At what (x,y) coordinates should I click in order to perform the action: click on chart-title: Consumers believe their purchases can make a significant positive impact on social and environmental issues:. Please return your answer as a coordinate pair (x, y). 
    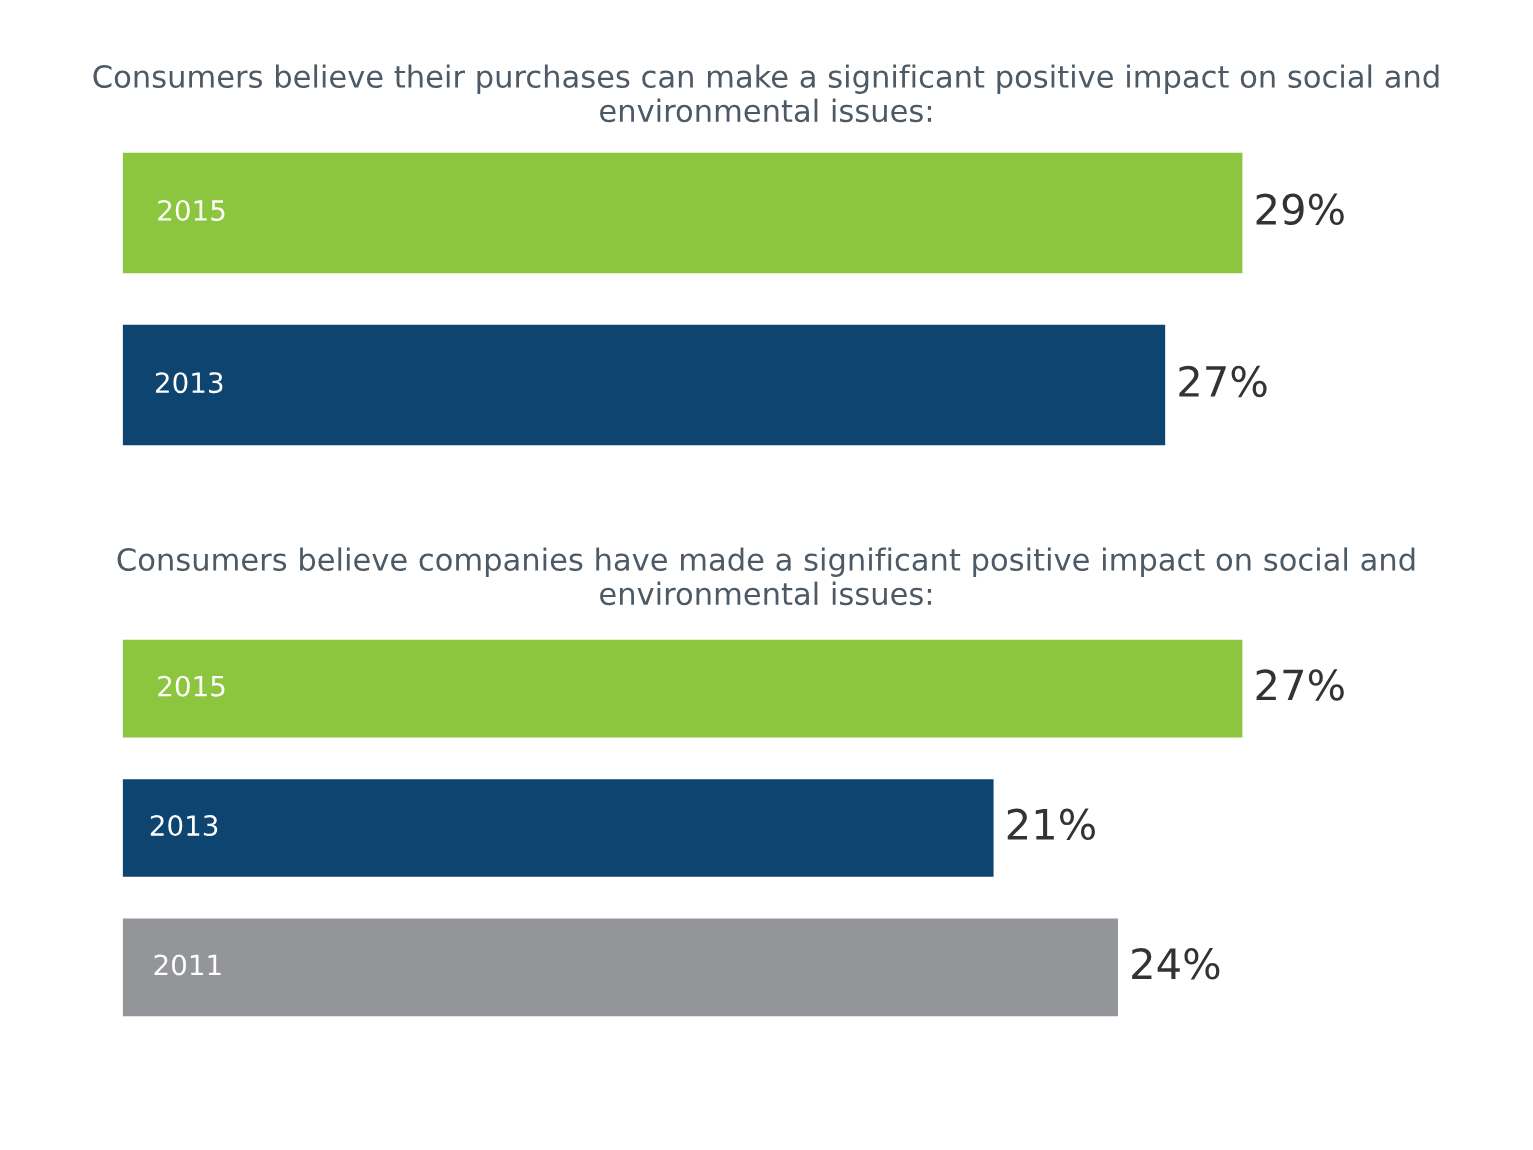
    Looking at the image, I should click on (766, 93).